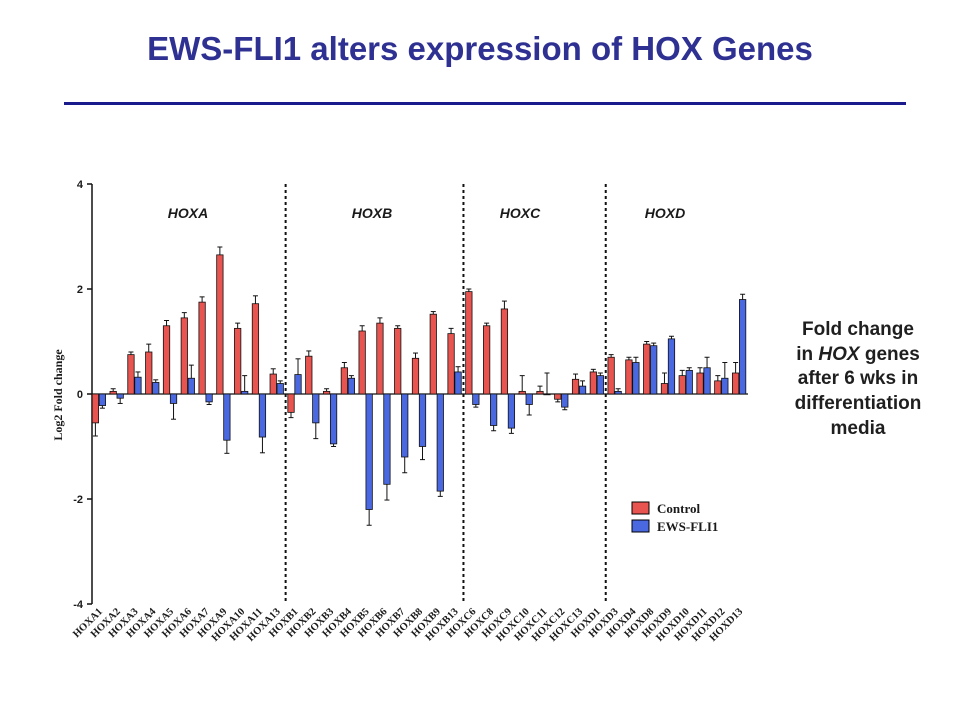 The height and width of the screenshot is (720, 960). I want to click on side-note-emphasis: HOX, so click(839, 354).